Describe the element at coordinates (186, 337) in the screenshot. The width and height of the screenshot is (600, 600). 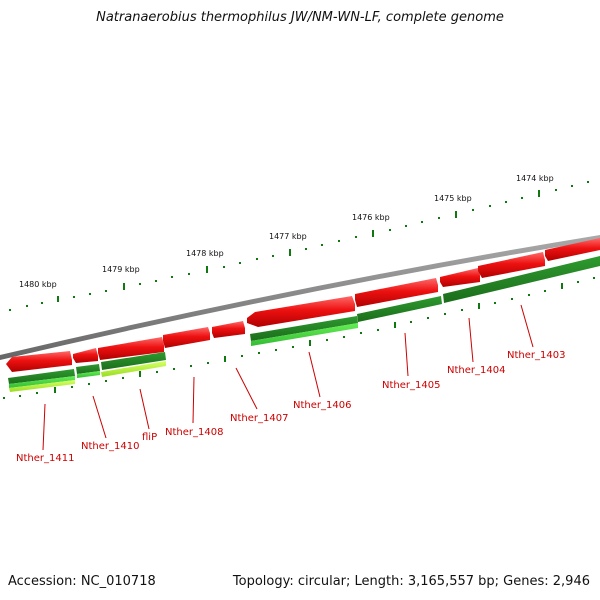
I see `gene-nther-1408-forward` at that location.